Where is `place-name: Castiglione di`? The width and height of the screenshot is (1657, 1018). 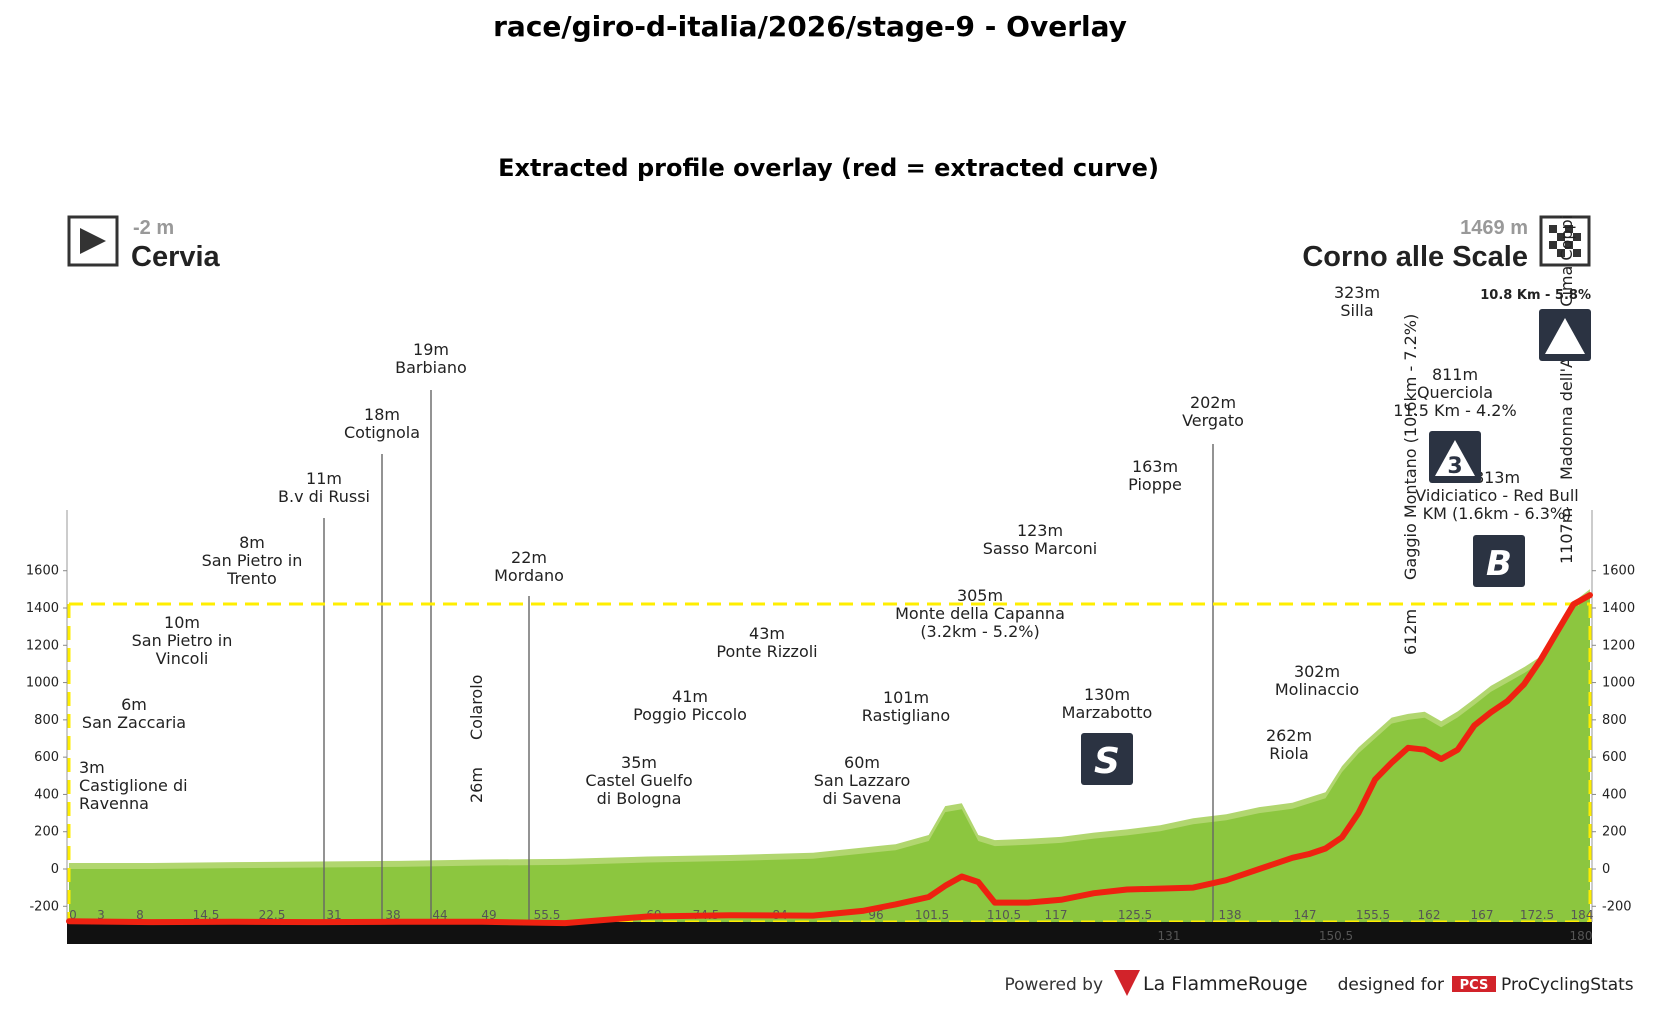 place-name: Castiglione di is located at coordinates (133, 785).